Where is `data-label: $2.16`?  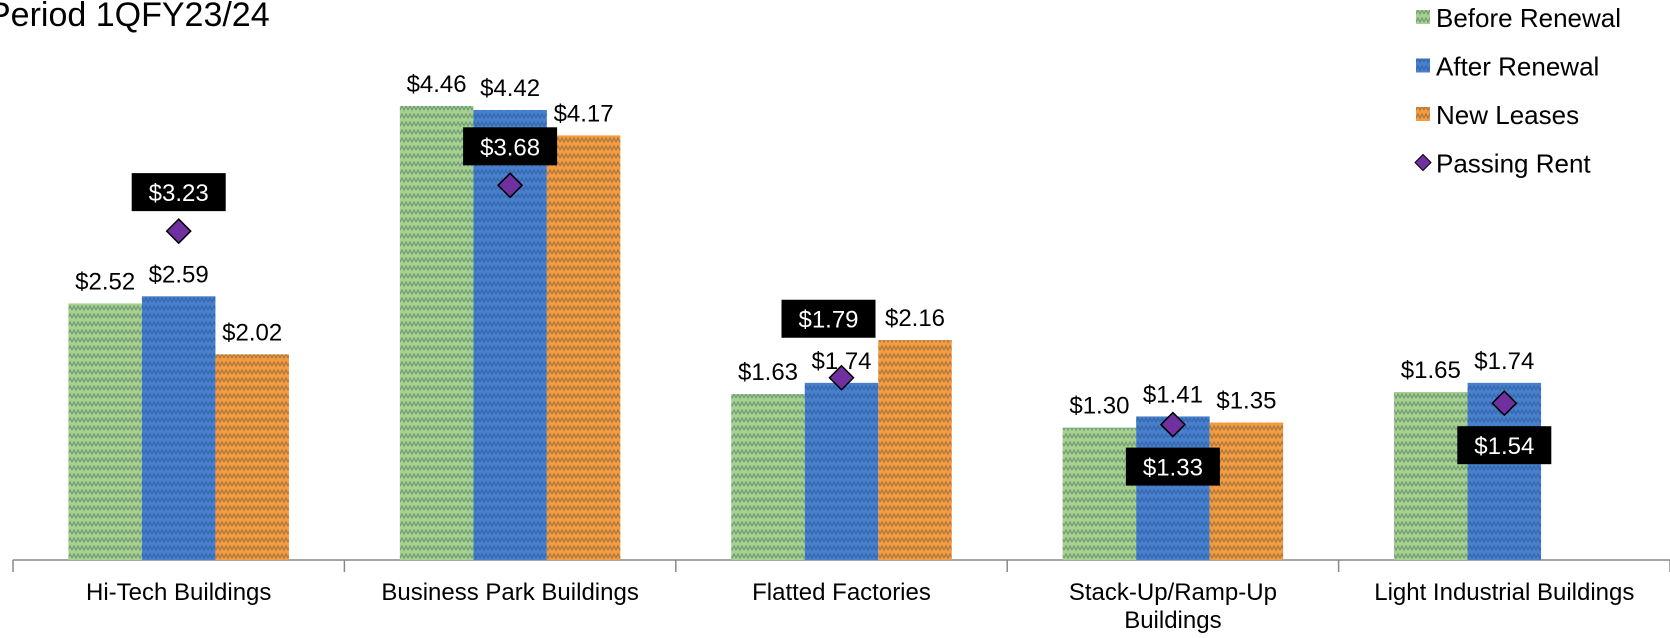 data-label: $2.16 is located at coordinates (915, 318).